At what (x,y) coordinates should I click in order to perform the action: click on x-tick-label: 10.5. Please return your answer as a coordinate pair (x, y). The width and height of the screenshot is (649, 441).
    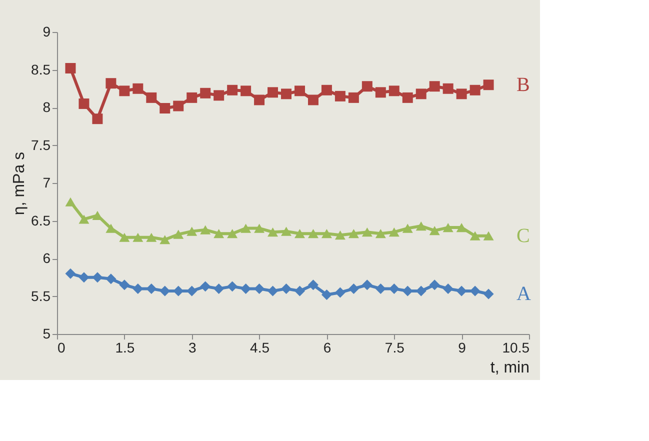
    Looking at the image, I should click on (516, 348).